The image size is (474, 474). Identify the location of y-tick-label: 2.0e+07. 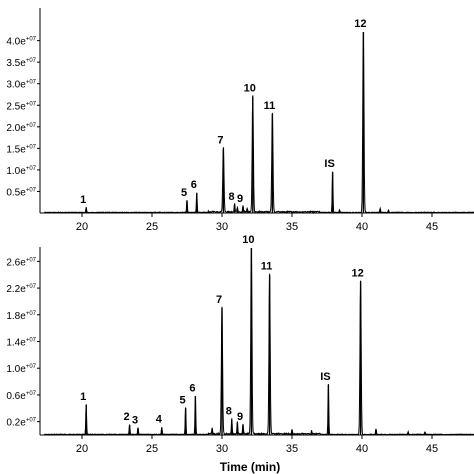
(21, 128).